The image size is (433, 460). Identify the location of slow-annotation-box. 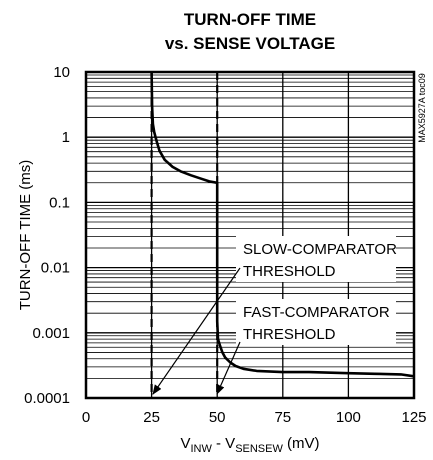
(316, 259).